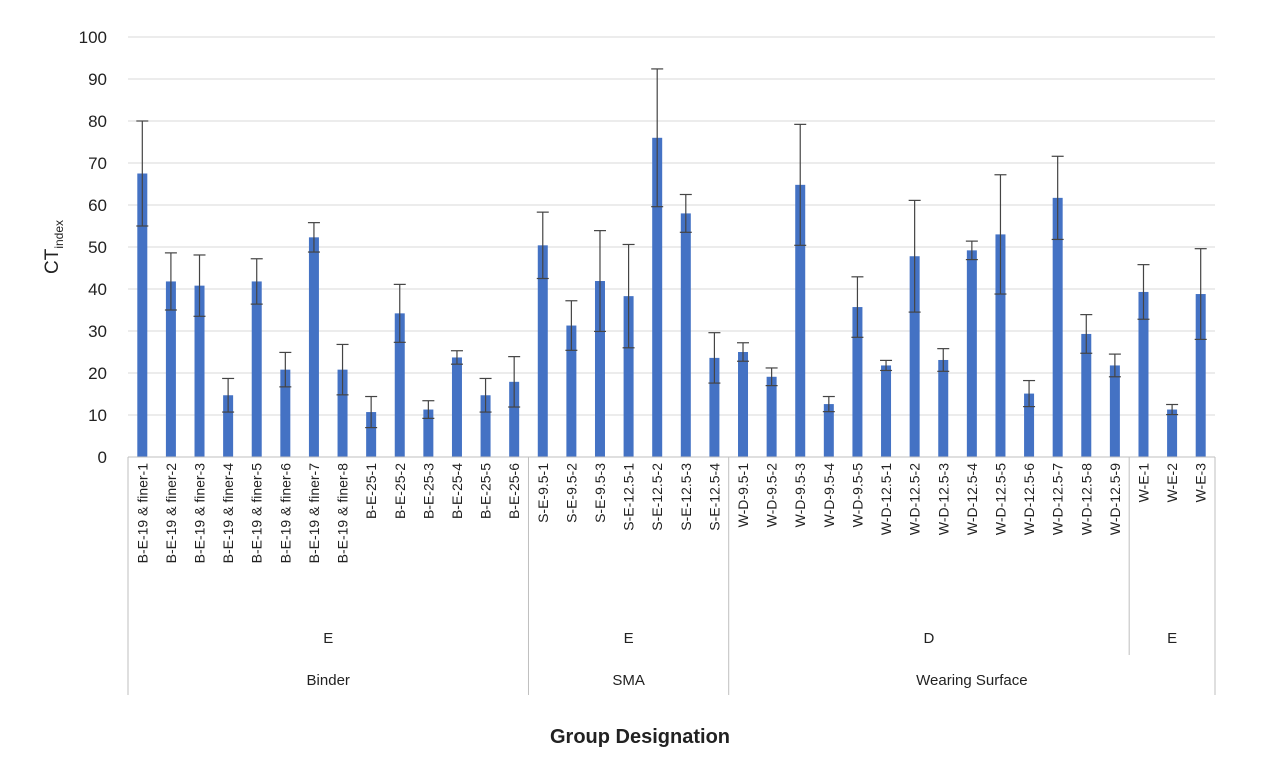 The width and height of the screenshot is (1286, 772). What do you see at coordinates (228, 513) in the screenshot?
I see `x-tick-label: B-E-19 & finer-4` at bounding box center [228, 513].